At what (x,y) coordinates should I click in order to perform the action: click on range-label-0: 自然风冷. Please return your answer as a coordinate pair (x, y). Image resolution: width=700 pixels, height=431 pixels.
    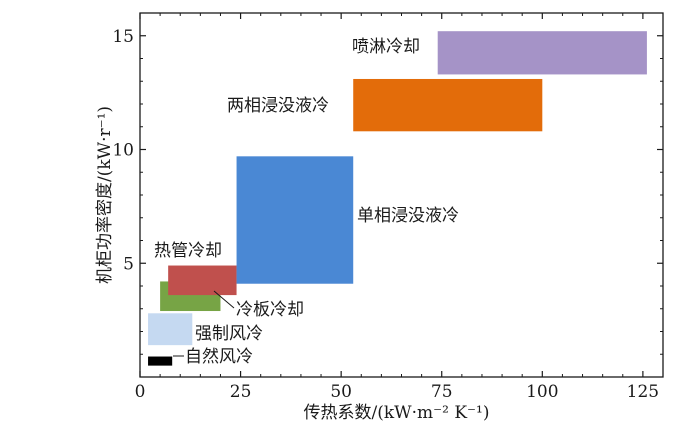
    Looking at the image, I should click on (219, 357).